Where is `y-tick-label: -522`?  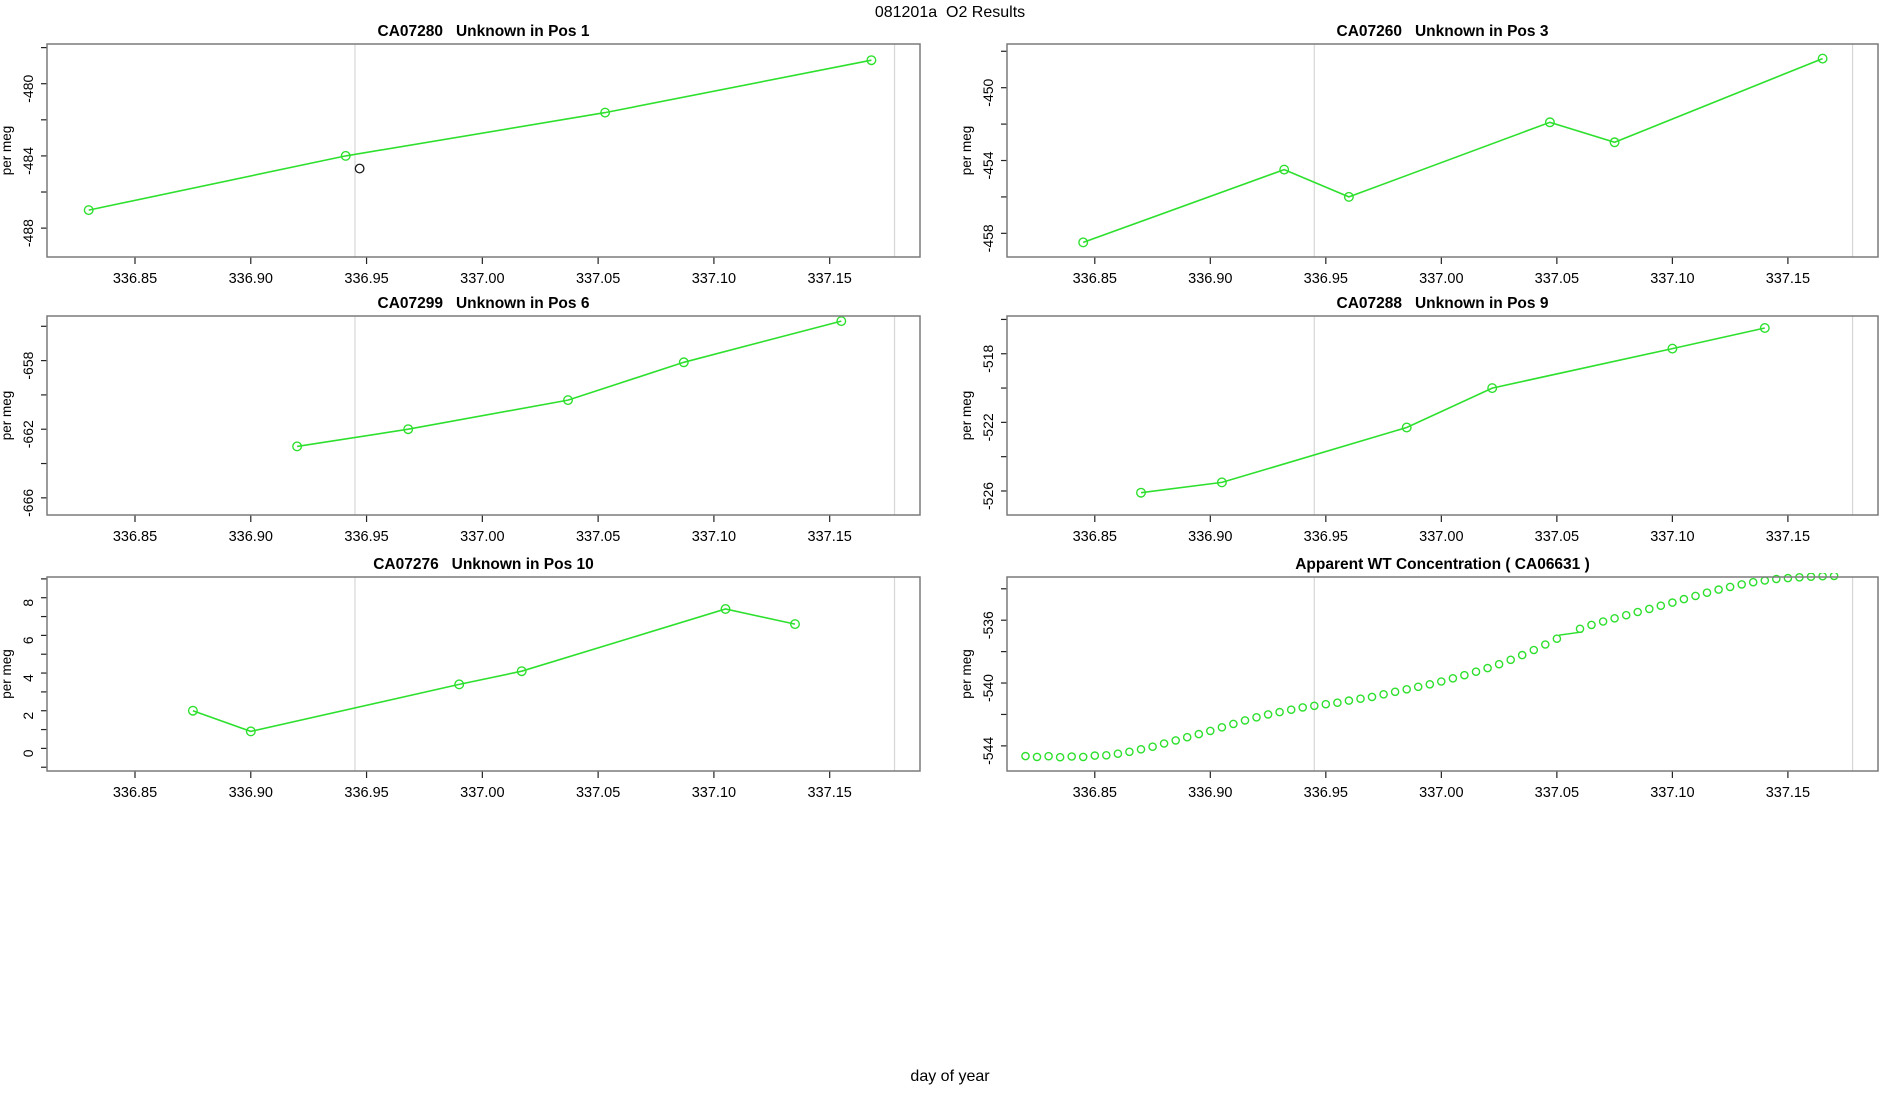
y-tick-label: -522 is located at coordinates (988, 427).